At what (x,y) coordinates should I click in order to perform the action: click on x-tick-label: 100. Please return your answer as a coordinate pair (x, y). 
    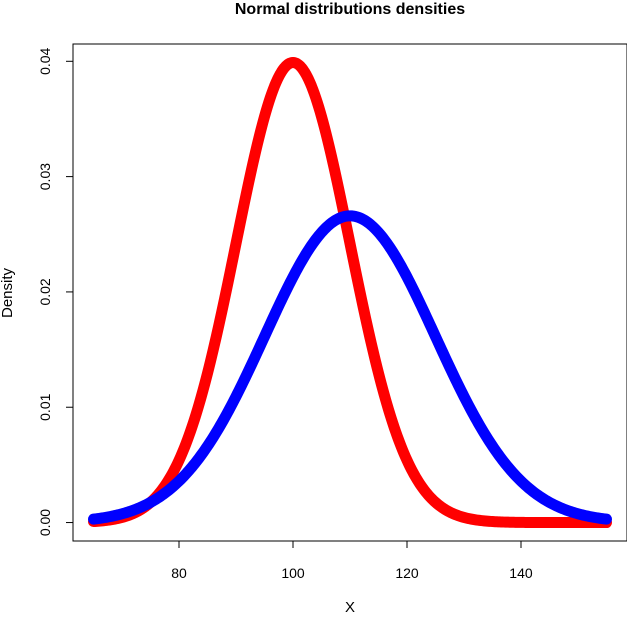
    Looking at the image, I should click on (293, 573).